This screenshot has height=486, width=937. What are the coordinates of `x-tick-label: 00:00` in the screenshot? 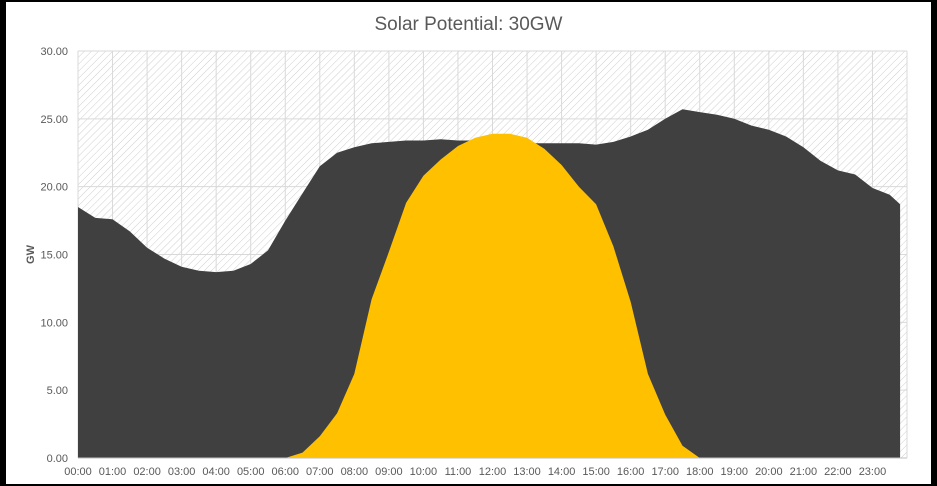 It's located at (78, 472).